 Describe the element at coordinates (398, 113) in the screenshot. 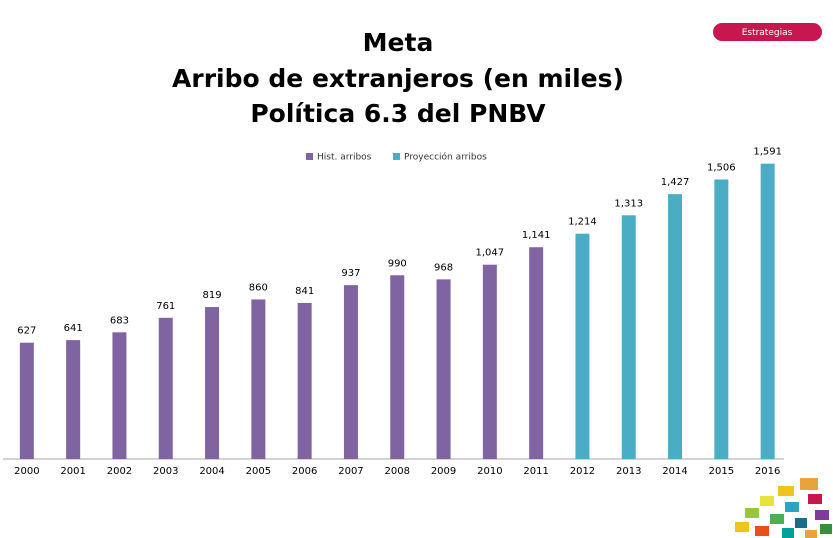

I see `chart-title: Política 6.3 del PNBV` at that location.